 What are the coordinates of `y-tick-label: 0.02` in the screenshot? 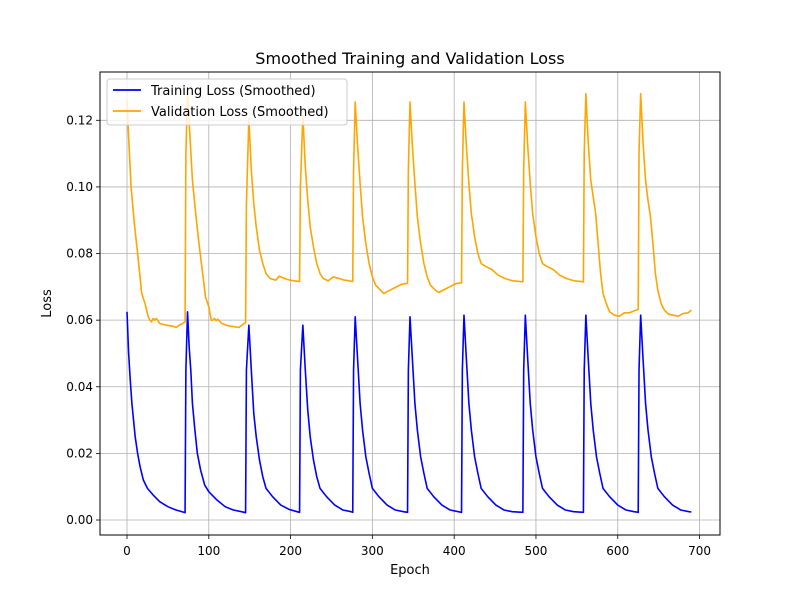 It's located at (79, 453).